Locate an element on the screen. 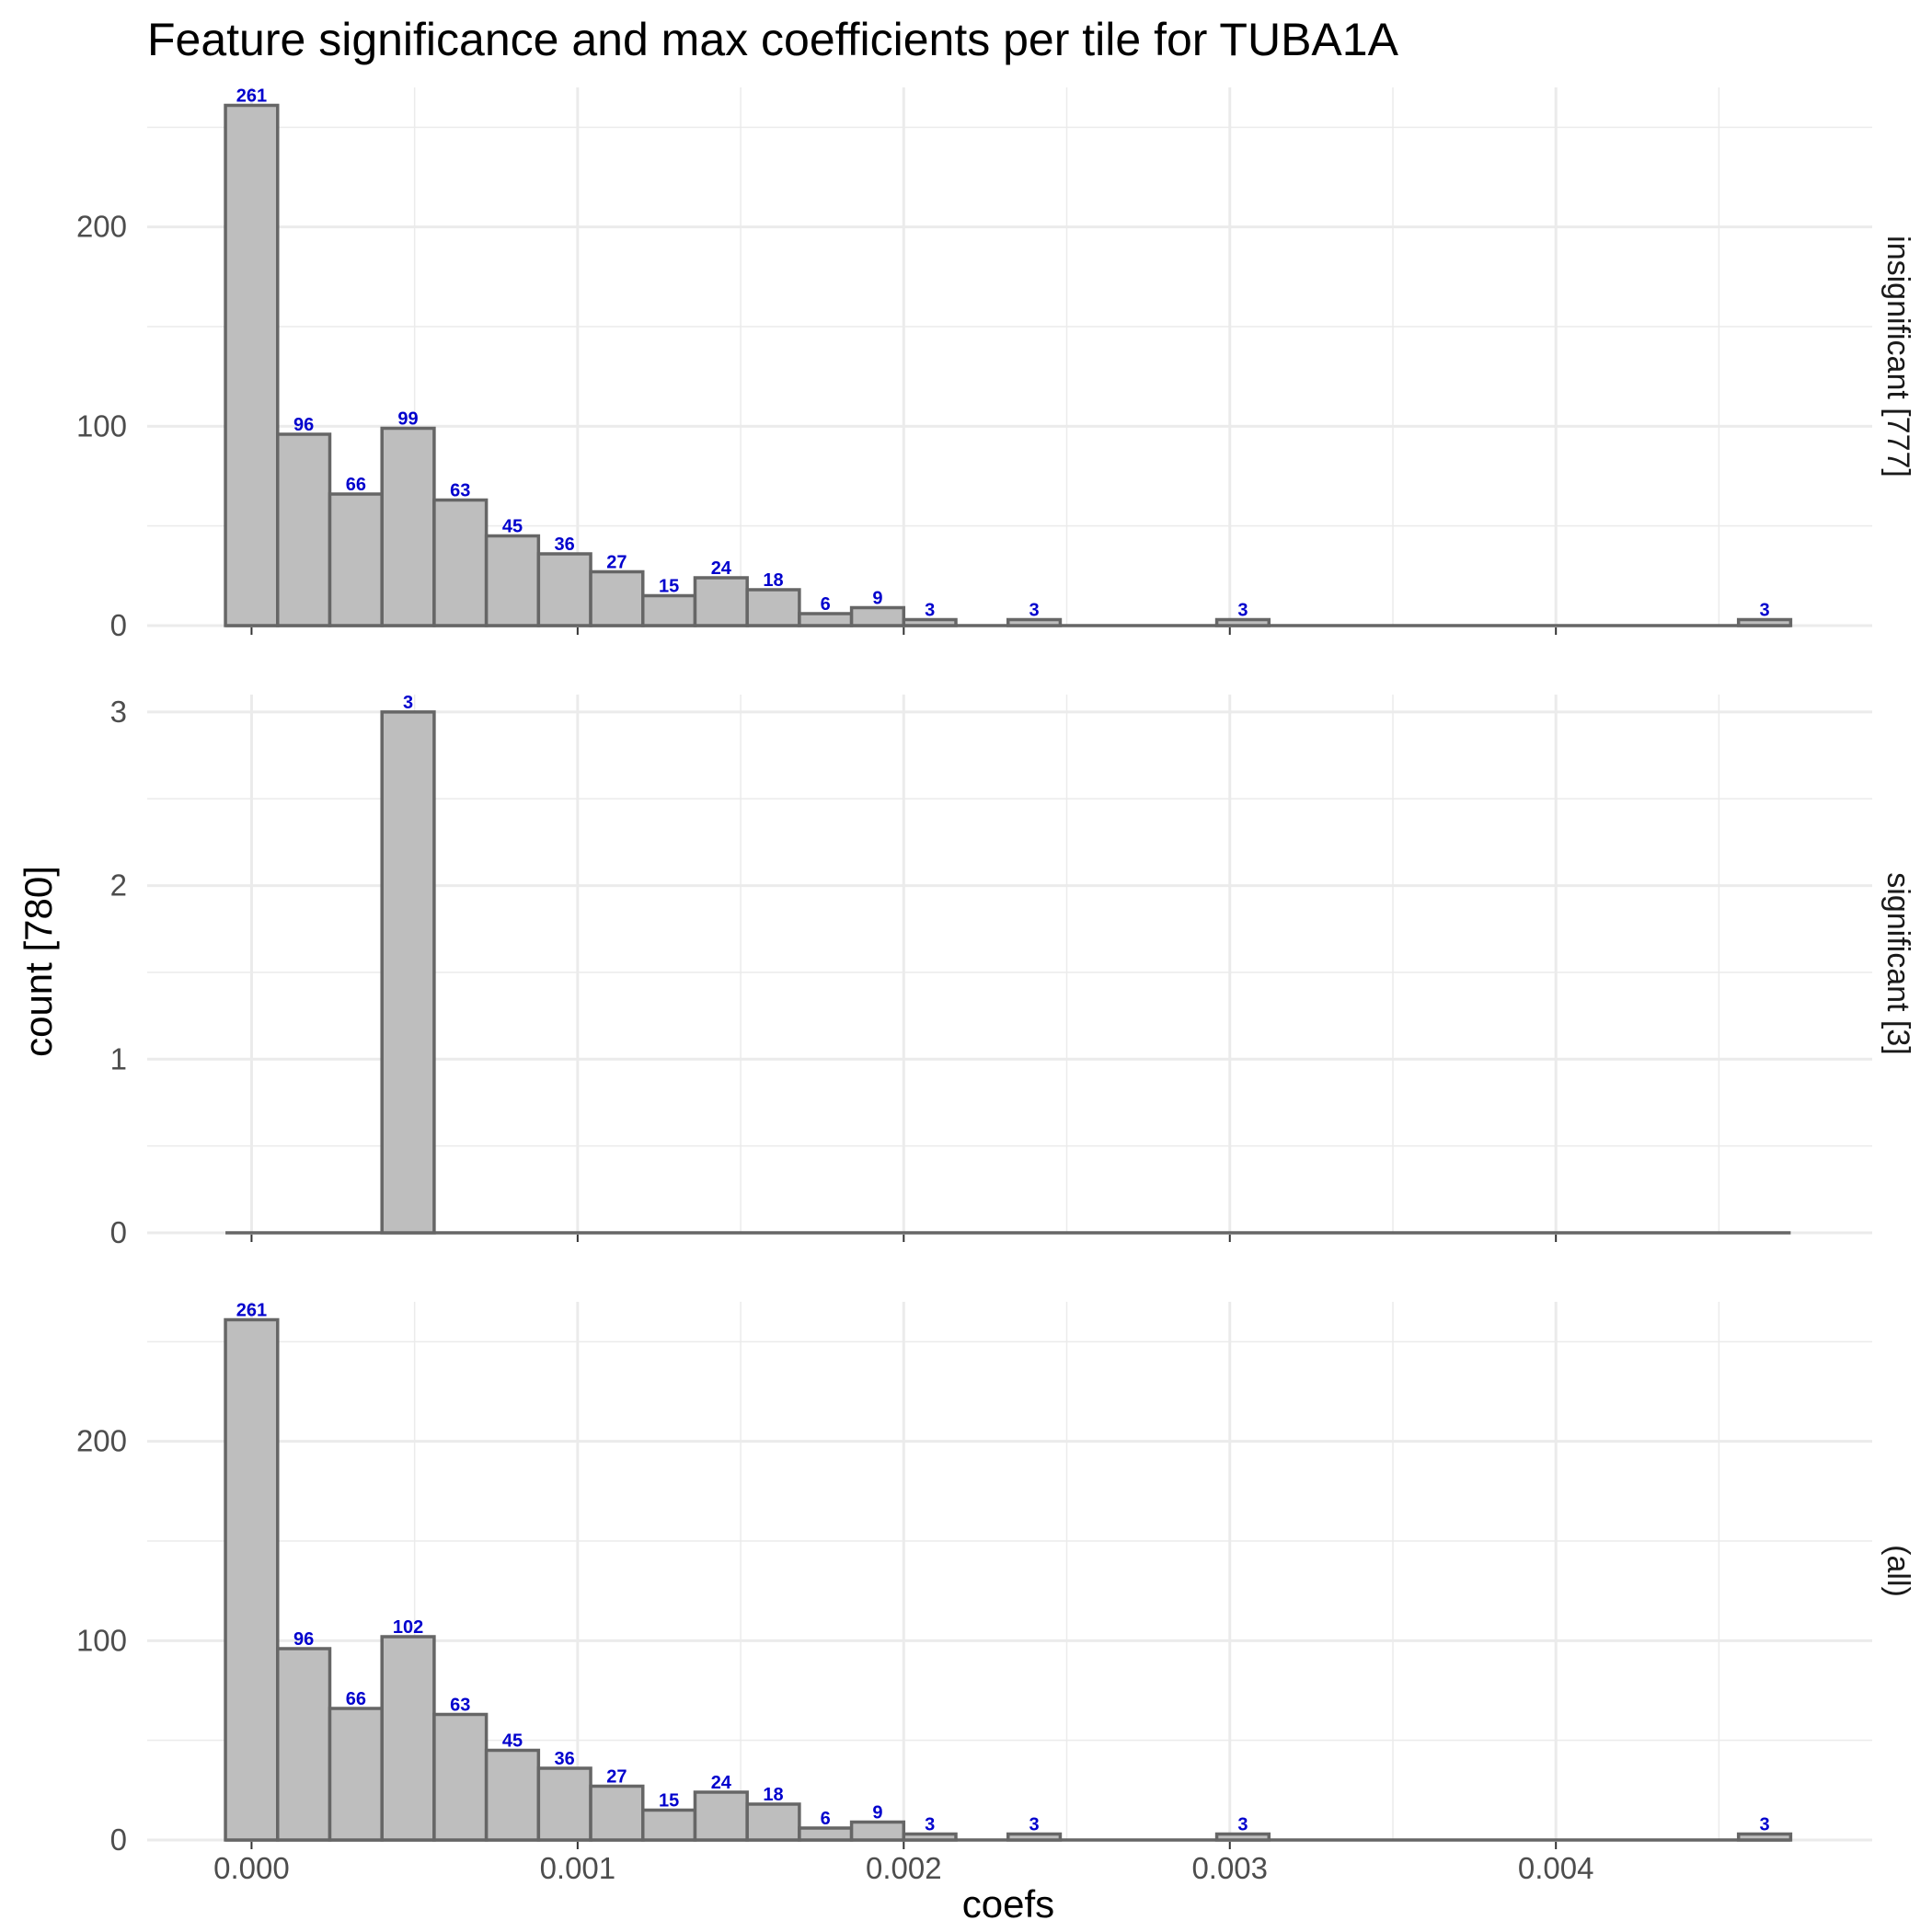 This screenshot has height=1932, width=1932. x-tick-label: 0.000 is located at coordinates (252, 1868).